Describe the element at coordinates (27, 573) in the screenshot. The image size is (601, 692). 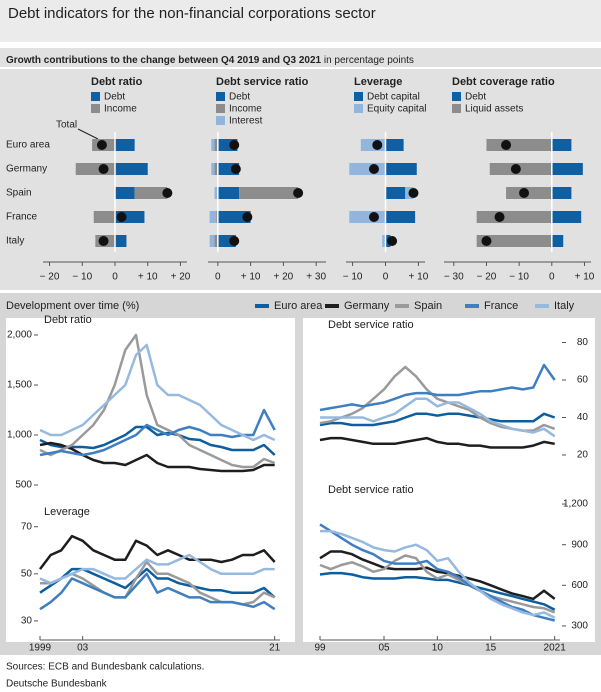
I see `y-tick-label: 50` at that location.